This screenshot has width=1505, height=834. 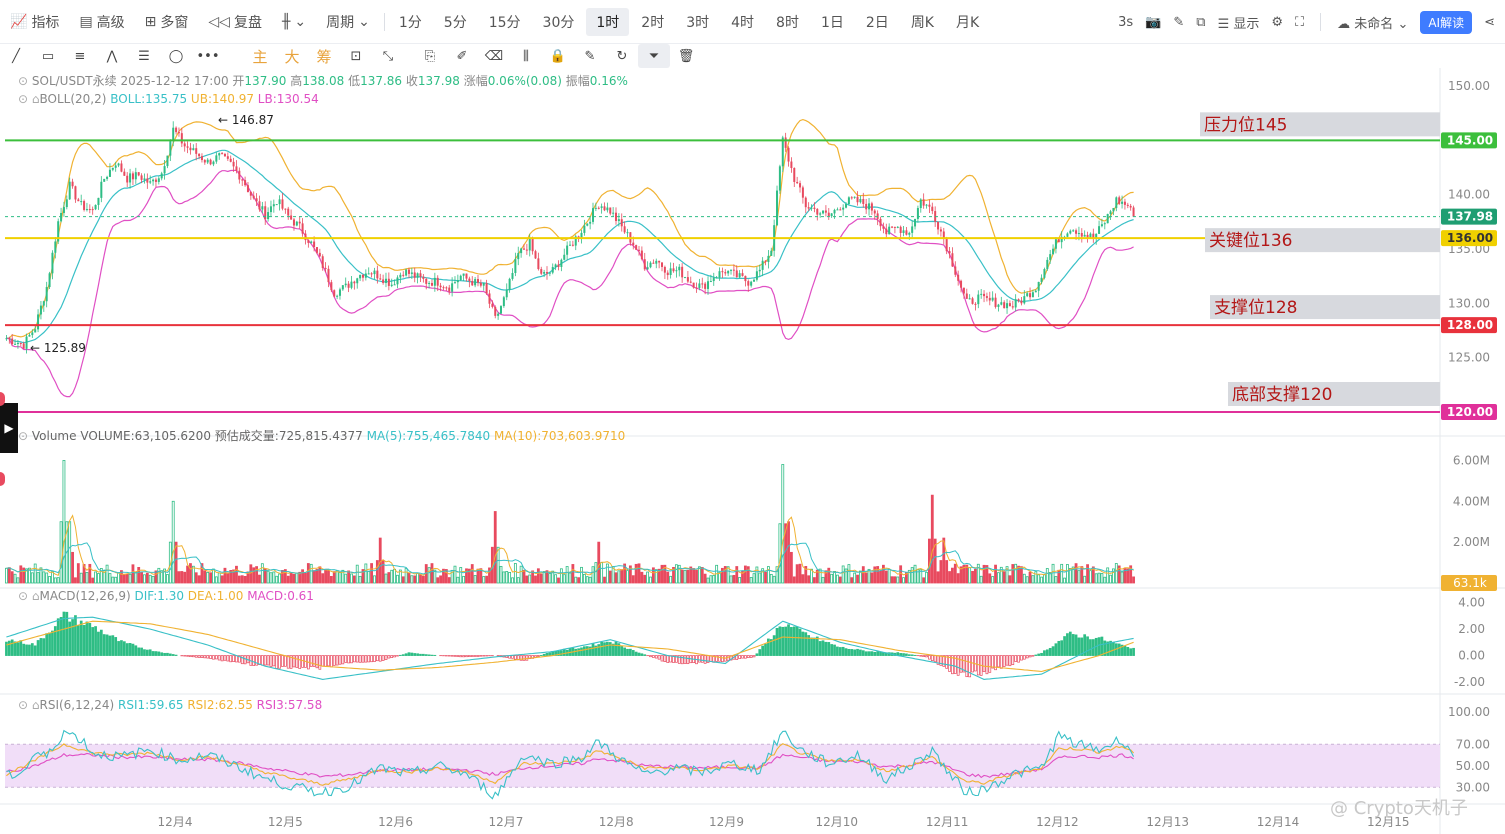 I want to click on interval-tab: 2时, so click(x=653, y=22).